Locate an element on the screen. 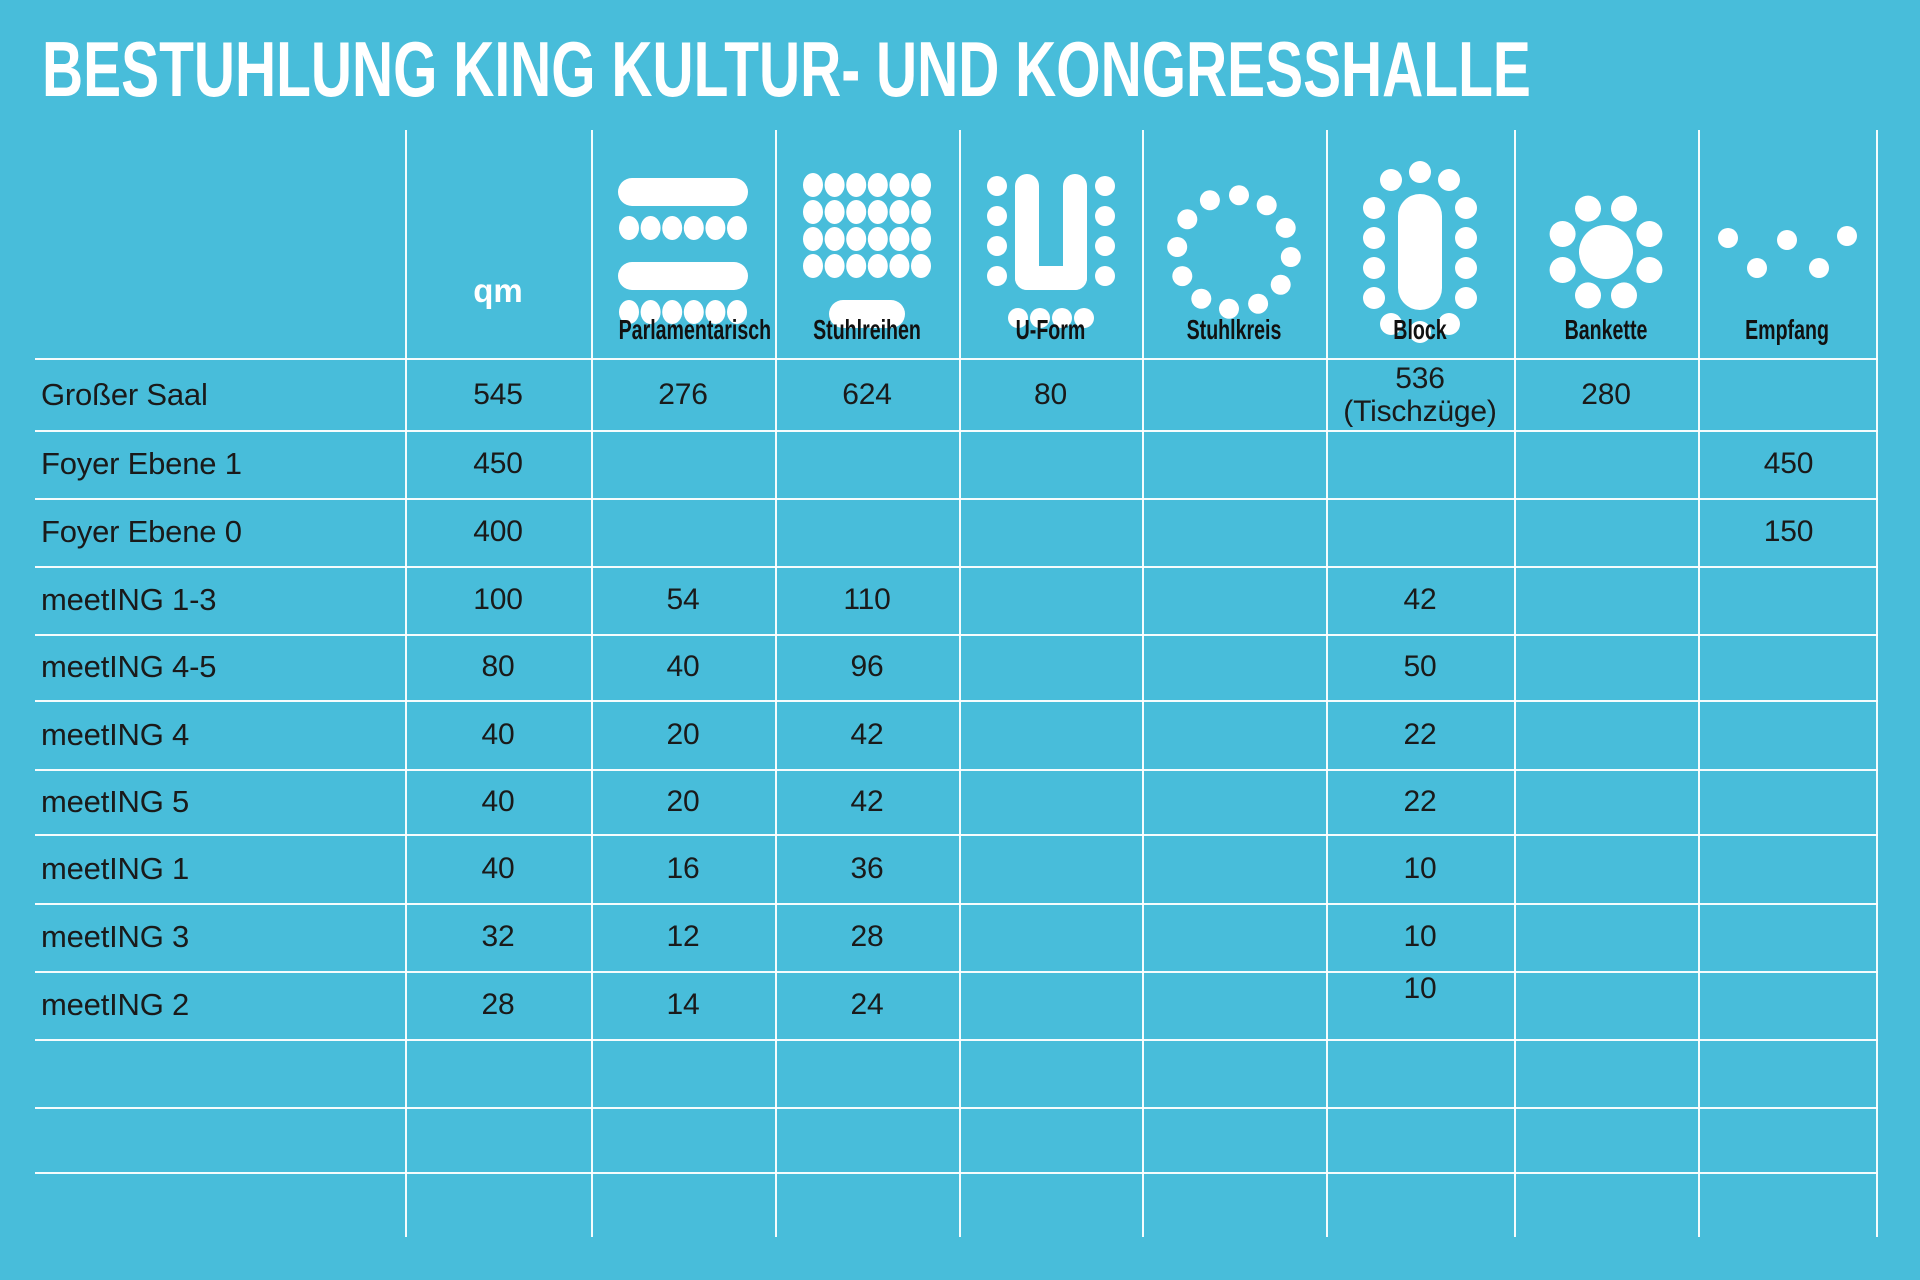 The height and width of the screenshot is (1280, 1920). cell-parlamentarisch: 20 is located at coordinates (683, 734).